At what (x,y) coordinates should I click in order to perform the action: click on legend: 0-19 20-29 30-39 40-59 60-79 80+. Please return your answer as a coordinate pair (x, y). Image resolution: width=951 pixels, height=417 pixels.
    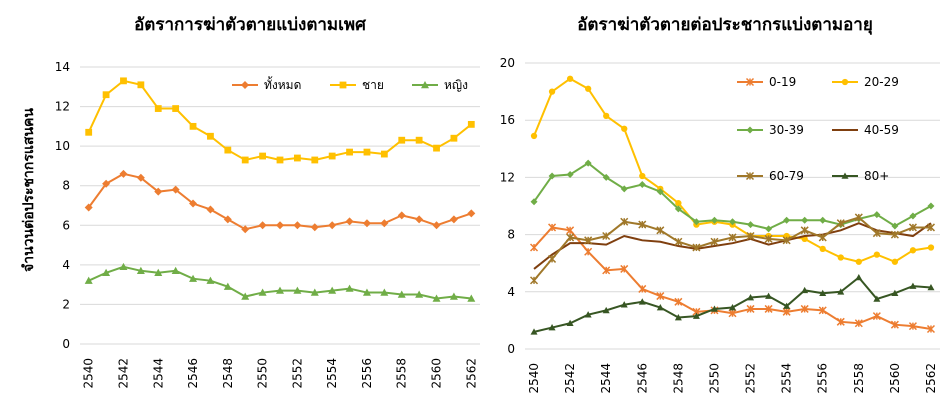
    Looking at the image, I should click on (818, 129).